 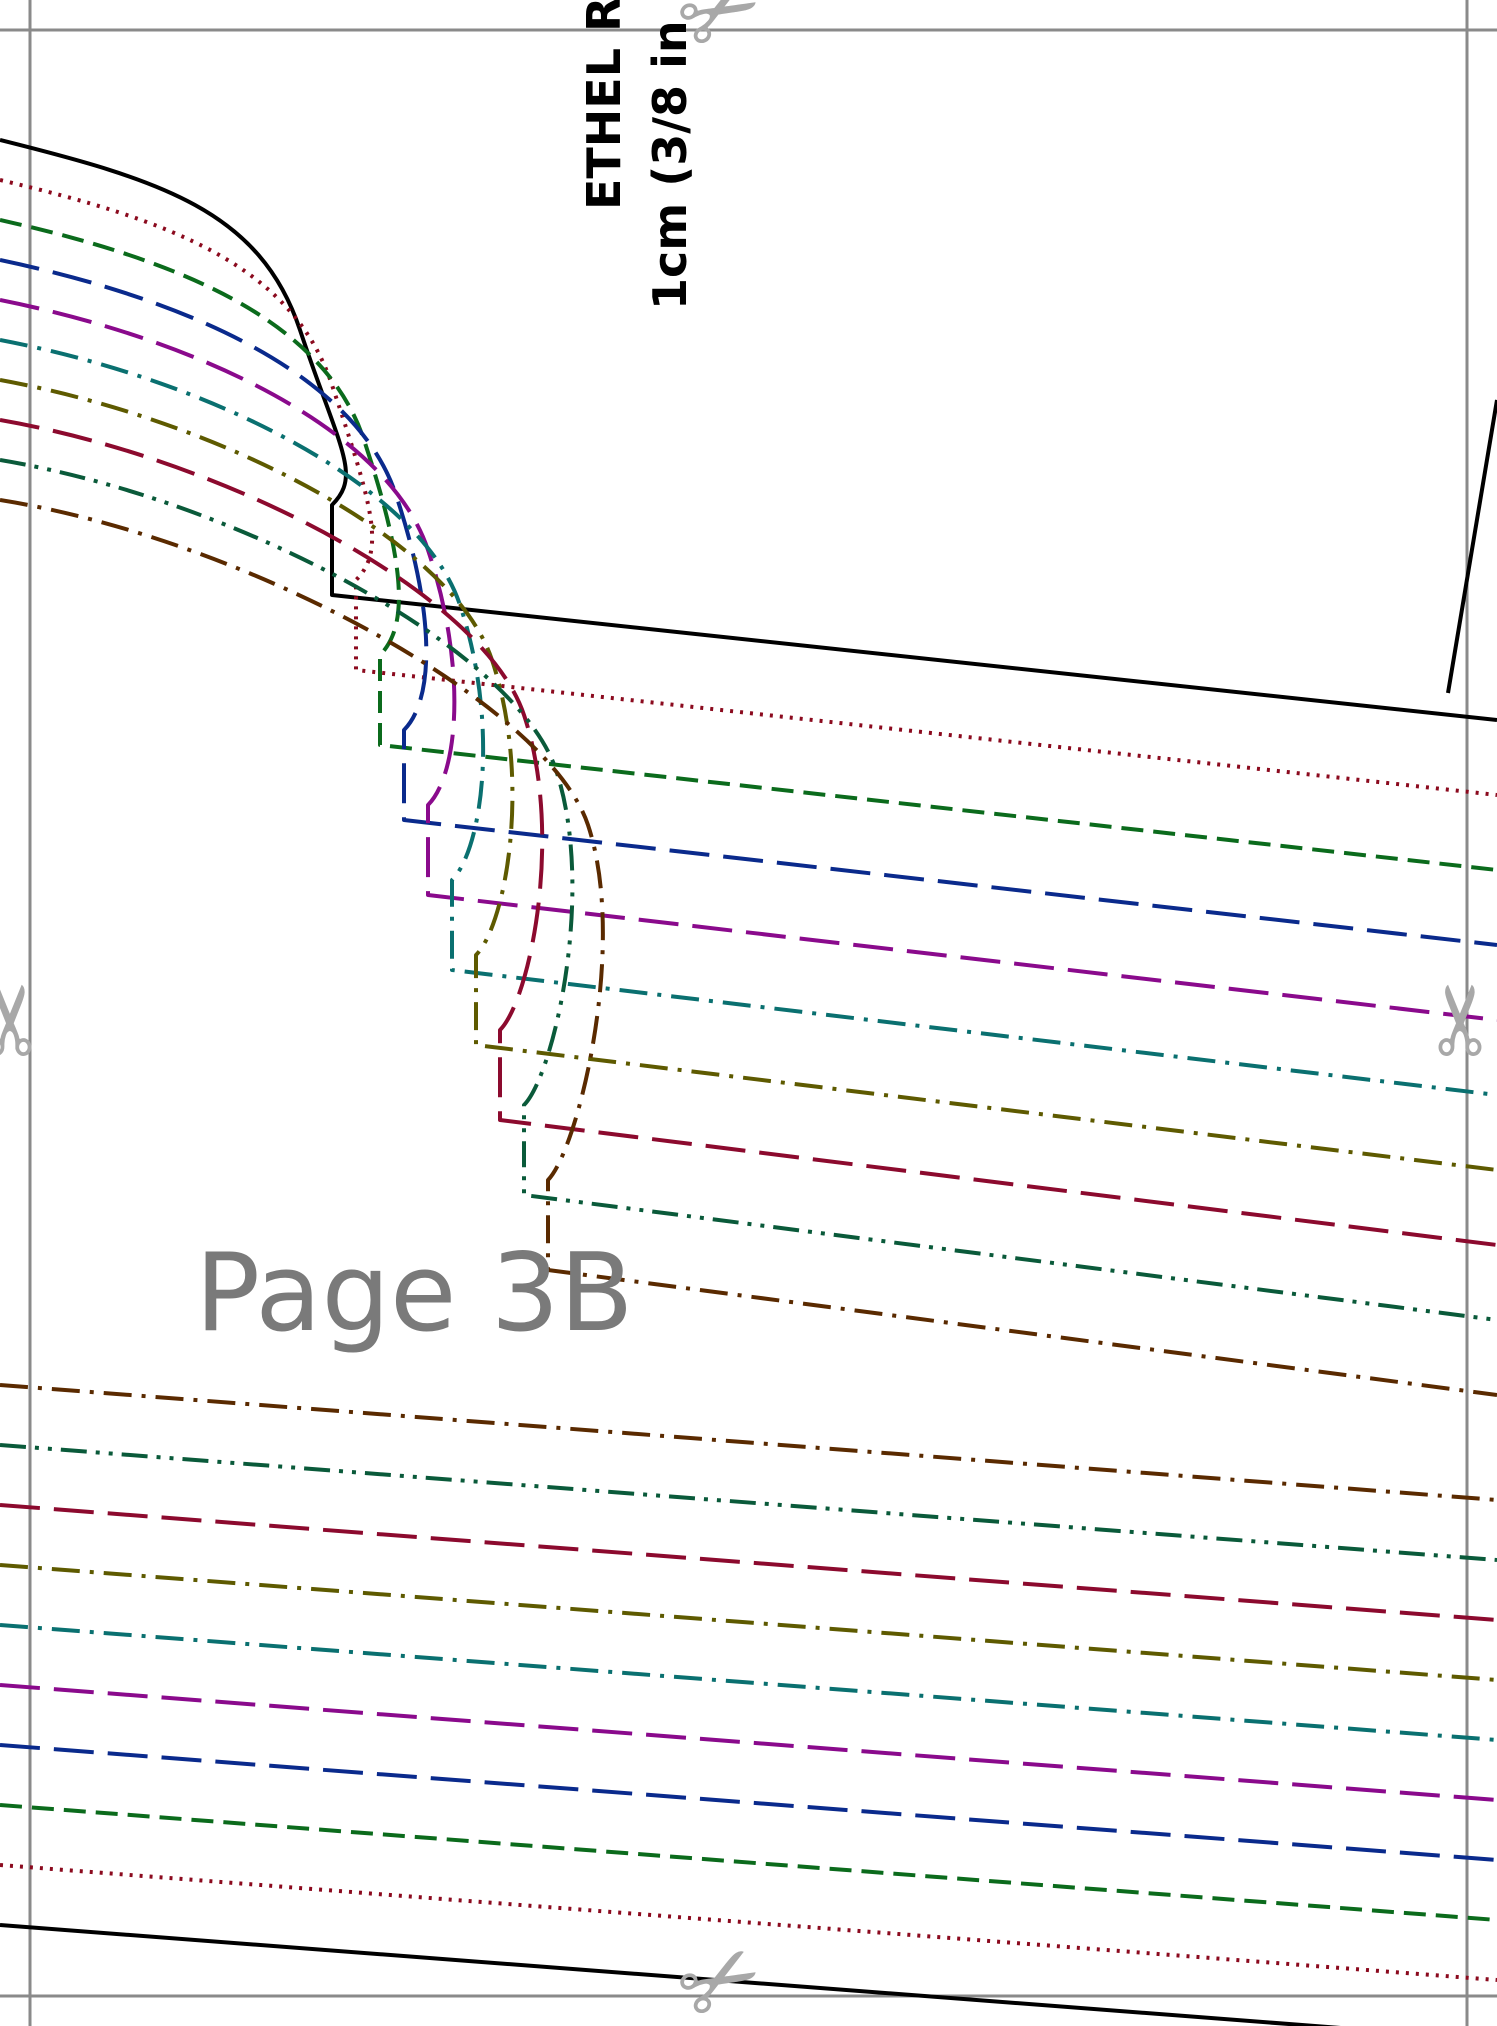 I want to click on piece-title: ETHEL RU 1cm (3/8 in, so click(x=637, y=155).